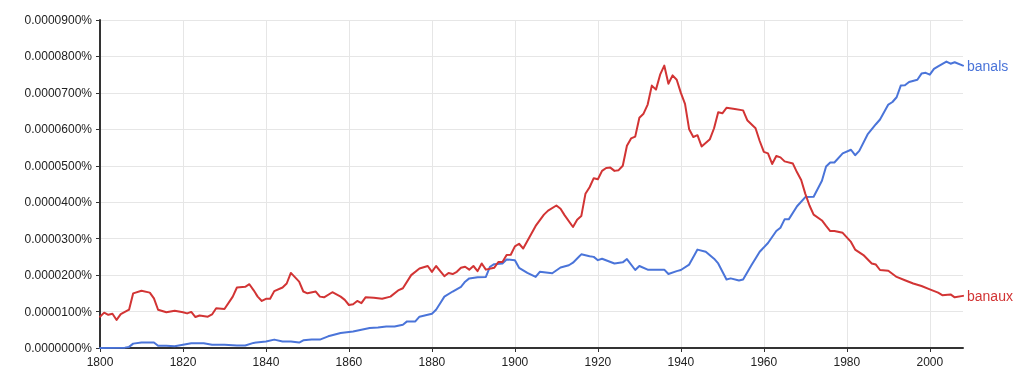  Describe the element at coordinates (990, 295) in the screenshot. I see `series-label: banaux` at that location.